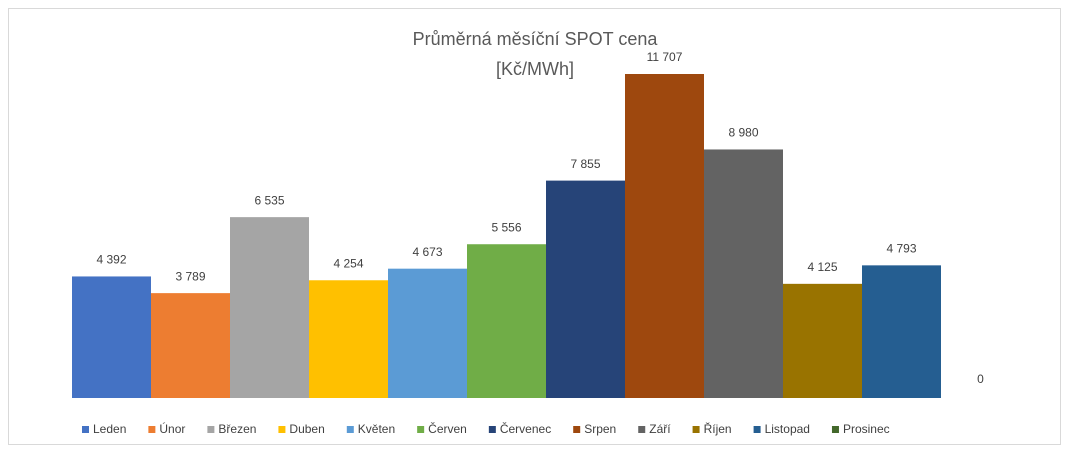  I want to click on chart-subtitle: [Kč/MWh], so click(535, 69).